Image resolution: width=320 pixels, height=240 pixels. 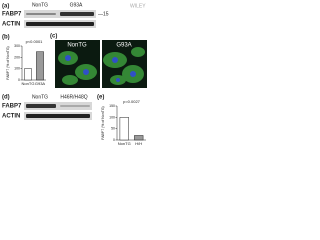 What do you see at coordinates (6, 38) in the screenshot?
I see `panel-label: (b)` at bounding box center [6, 38].